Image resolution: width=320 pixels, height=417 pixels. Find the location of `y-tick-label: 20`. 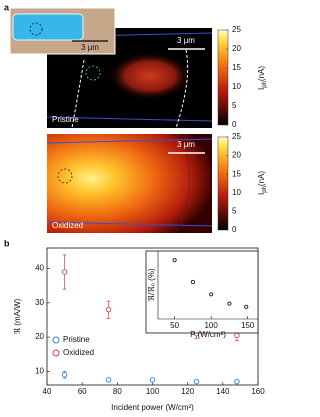

y-tick-label: 20 is located at coordinates (39, 336).